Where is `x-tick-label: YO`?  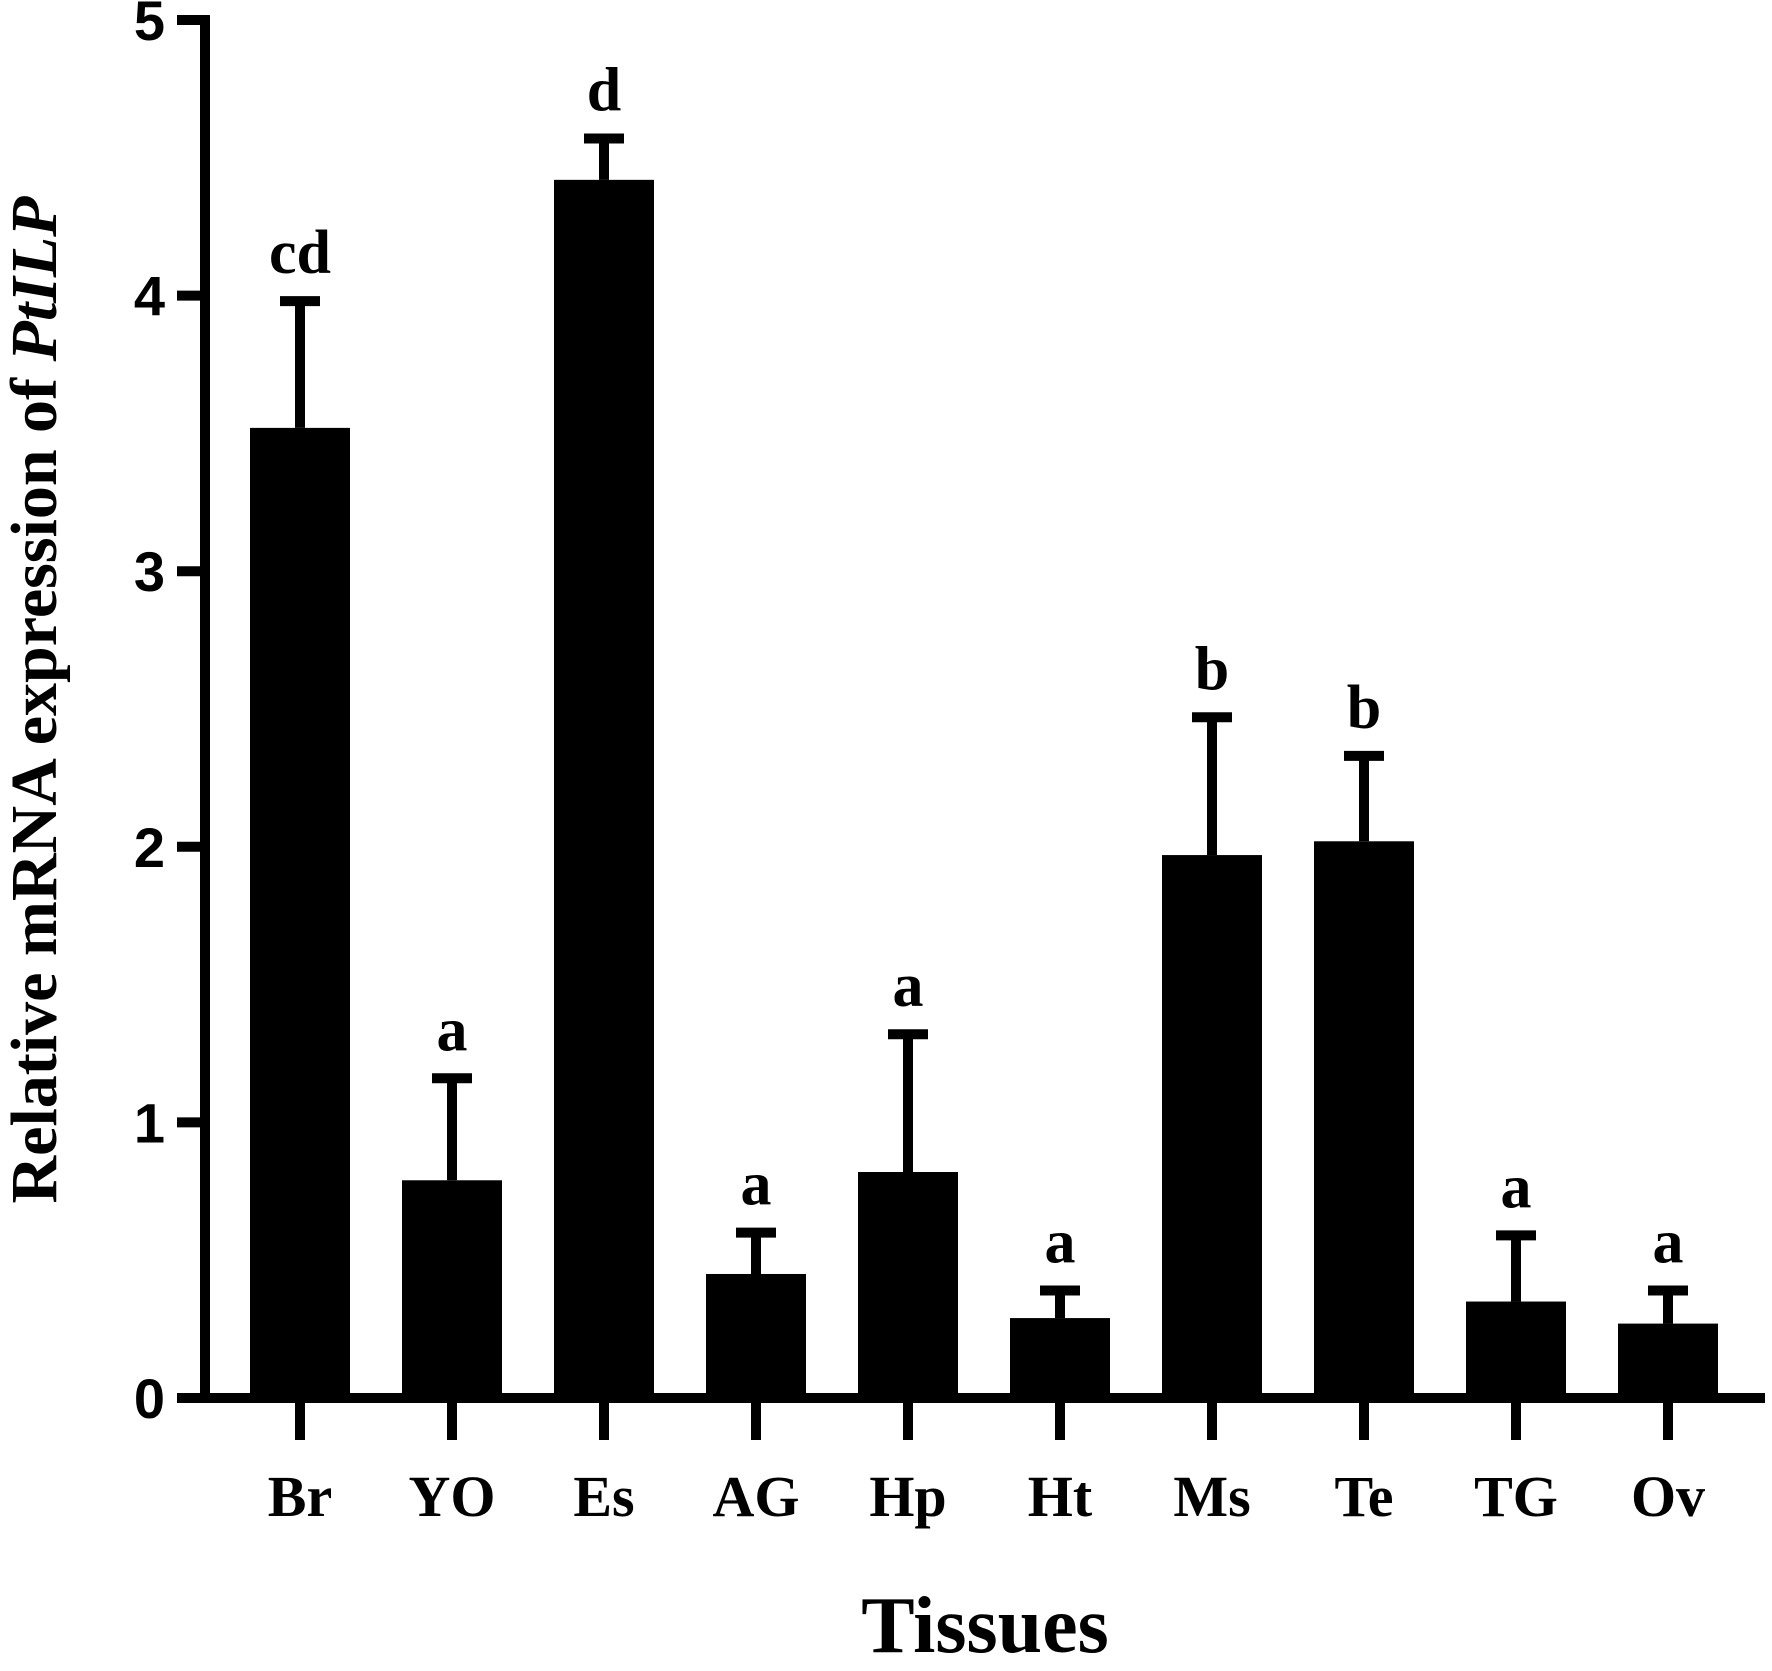
x-tick-label: YO is located at coordinates (452, 1496).